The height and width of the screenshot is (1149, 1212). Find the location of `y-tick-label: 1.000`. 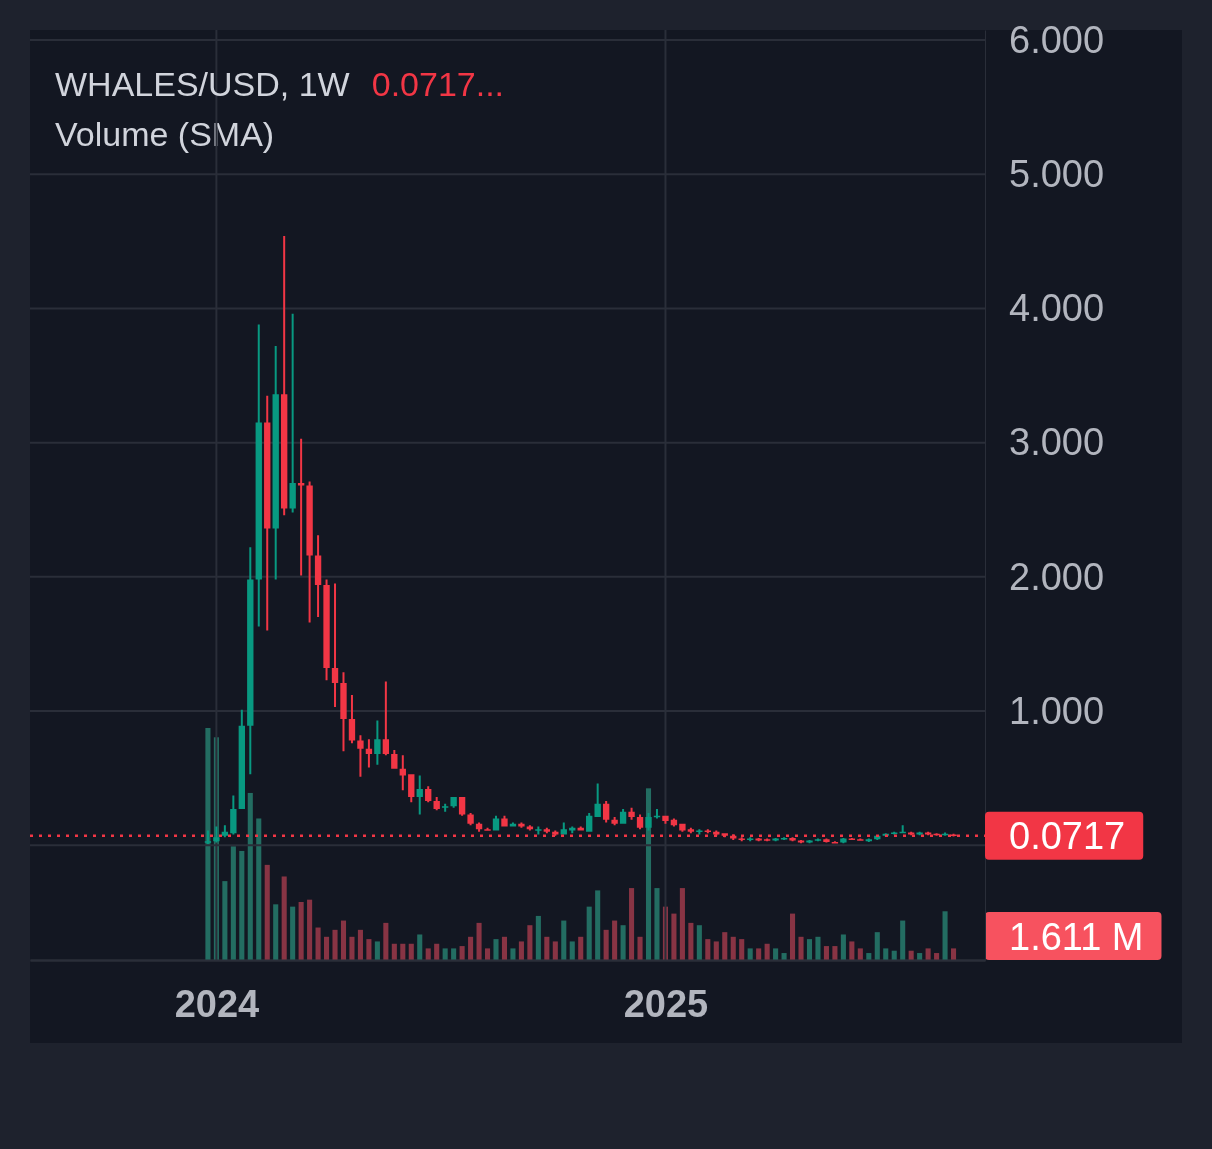

y-tick-label: 1.000 is located at coordinates (1057, 710).